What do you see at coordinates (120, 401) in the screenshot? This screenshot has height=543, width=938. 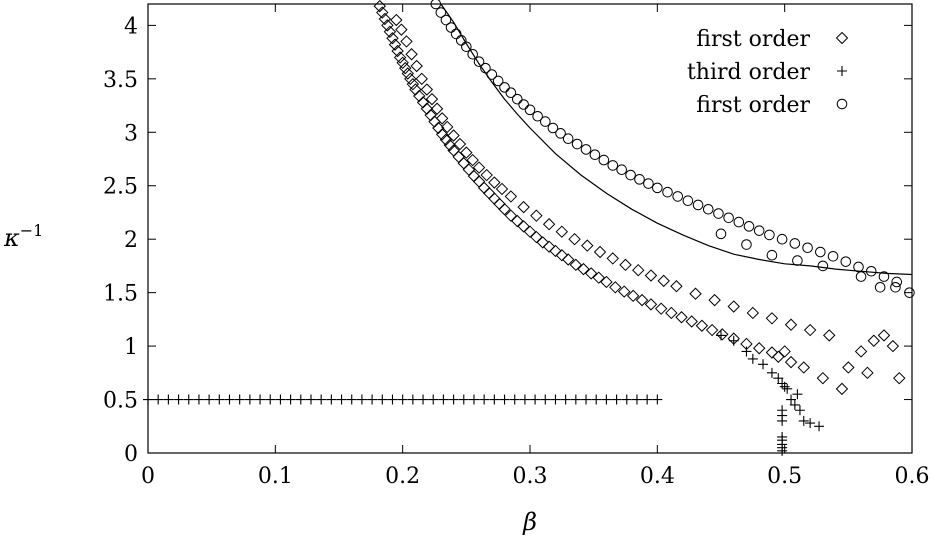 I see `y-tick-label: 0.5` at bounding box center [120, 401].